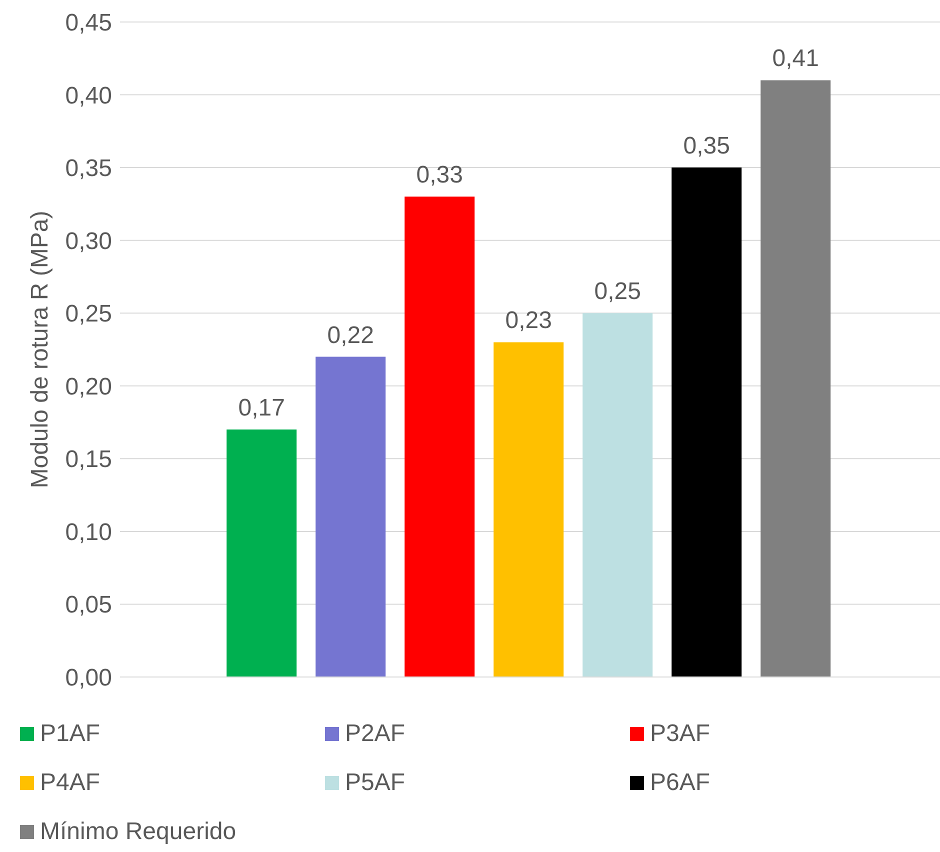 The height and width of the screenshot is (852, 940). Describe the element at coordinates (88, 386) in the screenshot. I see `y-tick-label: 0,20` at that location.